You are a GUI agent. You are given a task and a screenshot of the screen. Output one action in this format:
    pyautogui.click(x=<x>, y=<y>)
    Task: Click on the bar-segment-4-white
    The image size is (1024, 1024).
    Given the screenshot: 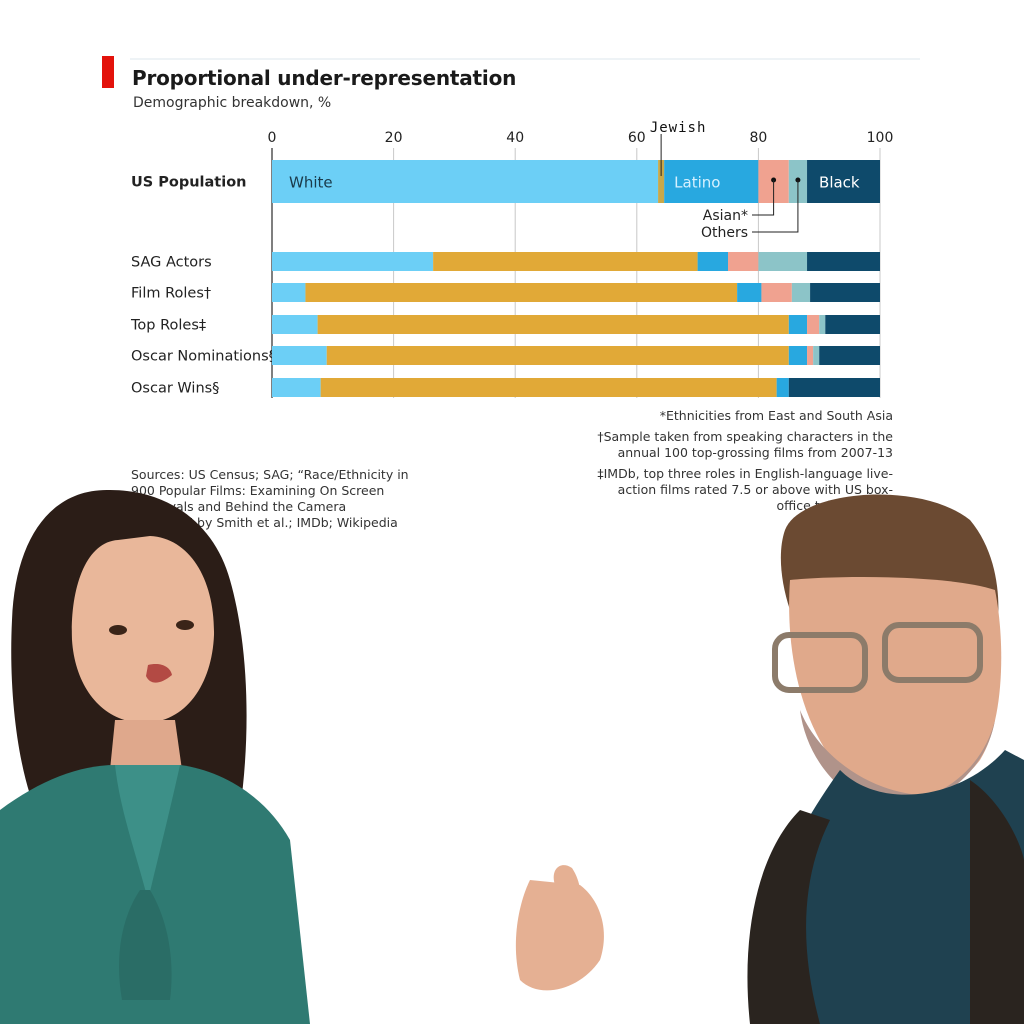 What is the action you would take?
    pyautogui.click(x=299, y=355)
    